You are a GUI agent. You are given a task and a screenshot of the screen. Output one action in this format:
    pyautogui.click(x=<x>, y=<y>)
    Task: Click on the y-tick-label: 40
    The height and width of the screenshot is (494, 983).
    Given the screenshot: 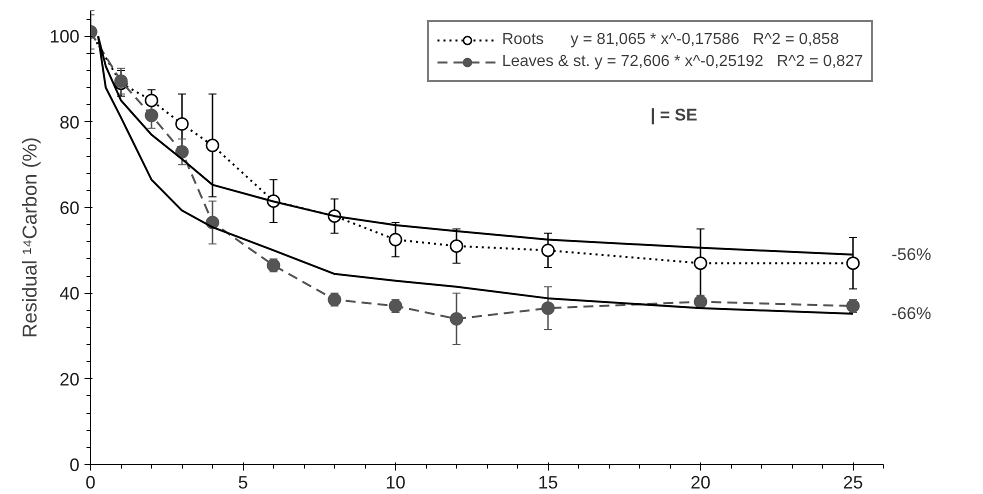 What is the action you would take?
    pyautogui.click(x=69, y=294)
    